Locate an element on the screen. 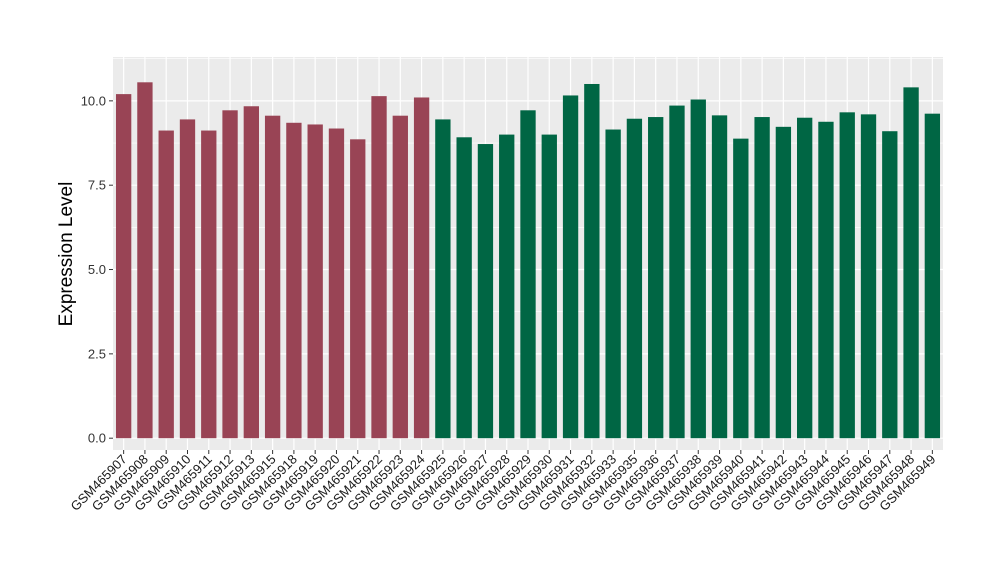  bar-GSM465938 is located at coordinates (698, 269).